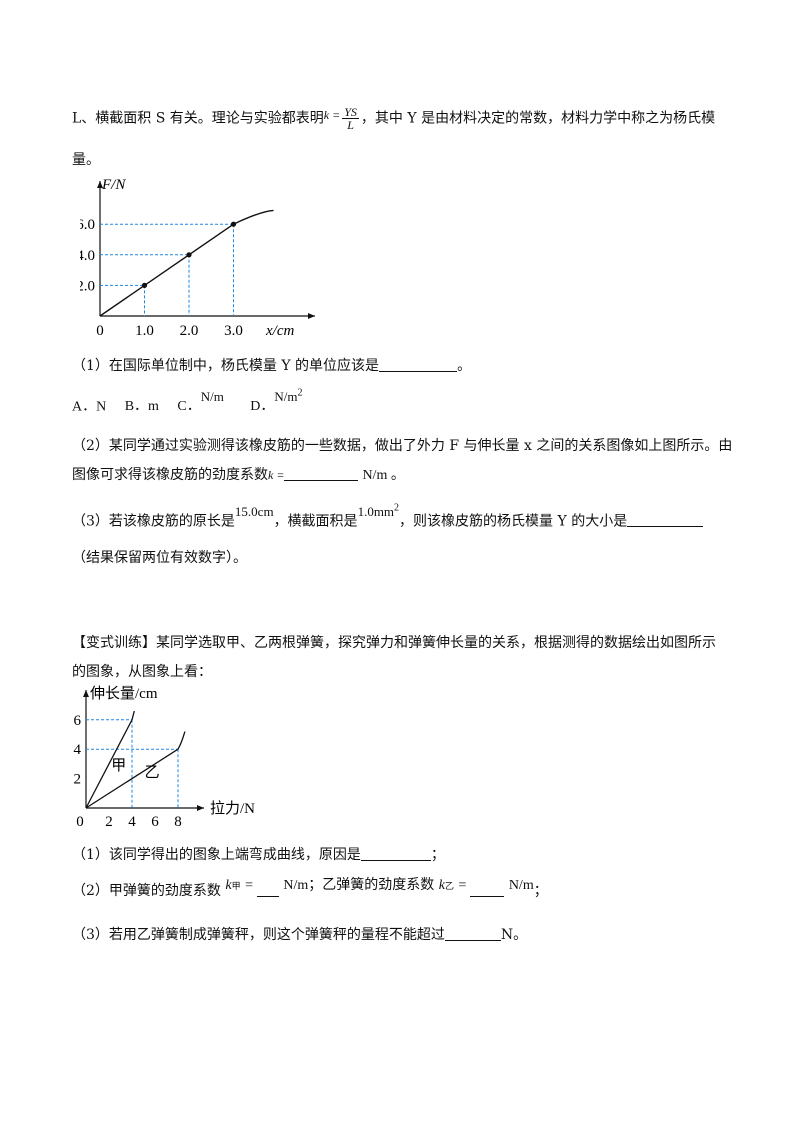 The height and width of the screenshot is (1132, 800). What do you see at coordinates (300, 393) in the screenshot?
I see `option-d-sup: 2` at bounding box center [300, 393].